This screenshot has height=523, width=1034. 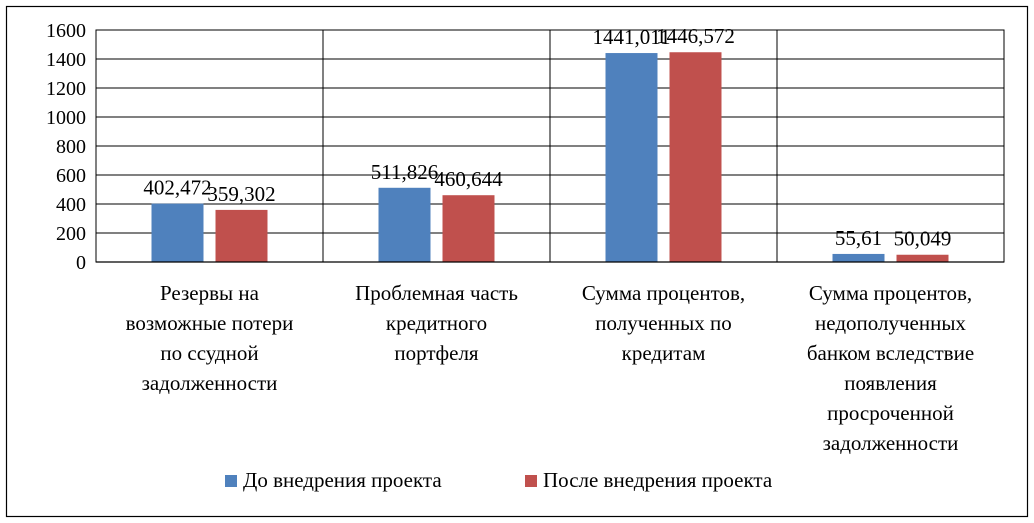 What do you see at coordinates (66, 60) in the screenshot?
I see `y-tick-label: 1400` at bounding box center [66, 60].